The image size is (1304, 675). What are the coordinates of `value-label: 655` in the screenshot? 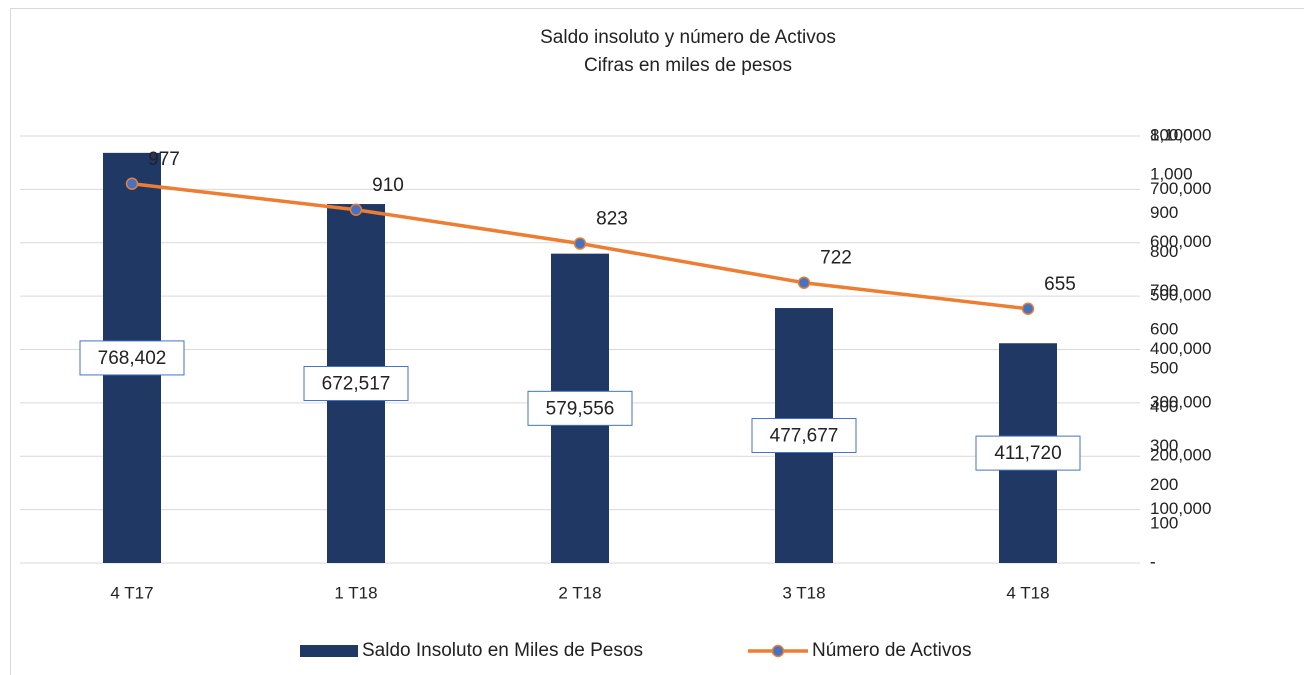 It's located at (1060, 284).